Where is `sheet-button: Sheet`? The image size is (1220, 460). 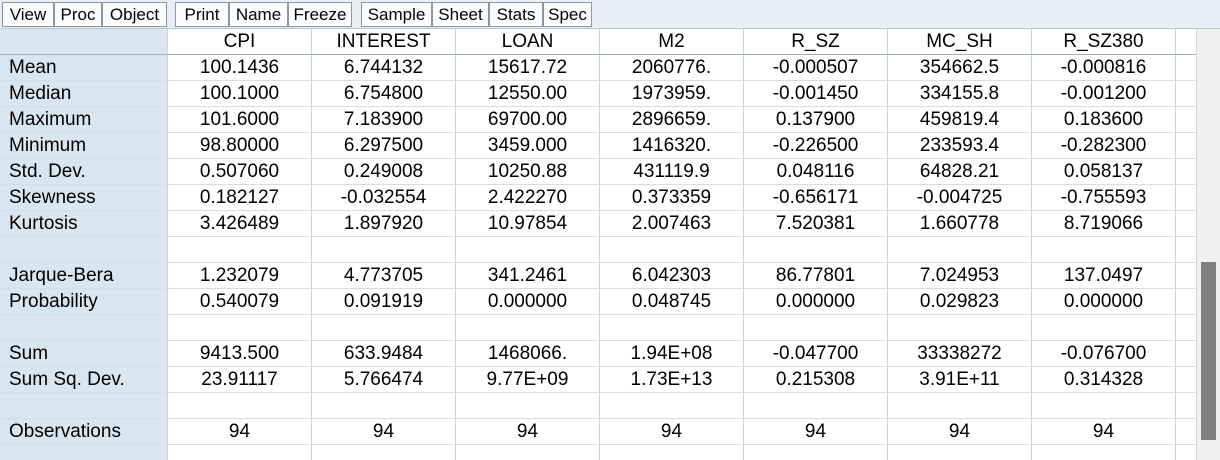
sheet-button: Sheet is located at coordinates (460, 14).